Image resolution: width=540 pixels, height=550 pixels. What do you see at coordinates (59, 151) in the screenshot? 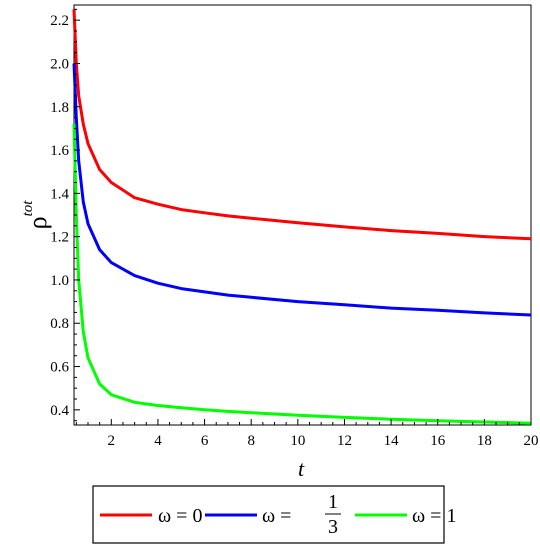
I see `y-tick-label: 1.6` at bounding box center [59, 151].